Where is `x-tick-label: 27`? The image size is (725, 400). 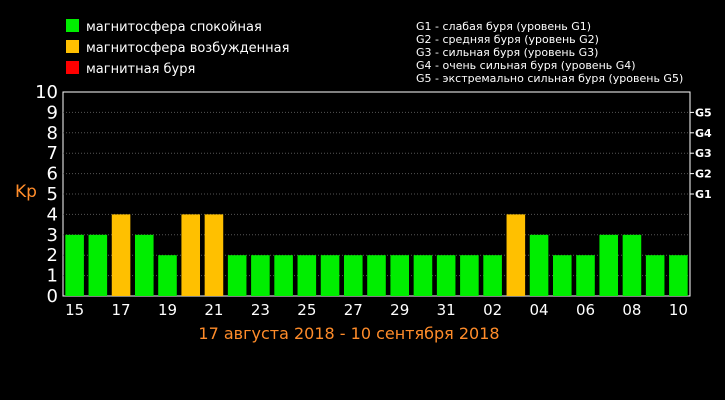
x-tick-label: 27 is located at coordinates (353, 310).